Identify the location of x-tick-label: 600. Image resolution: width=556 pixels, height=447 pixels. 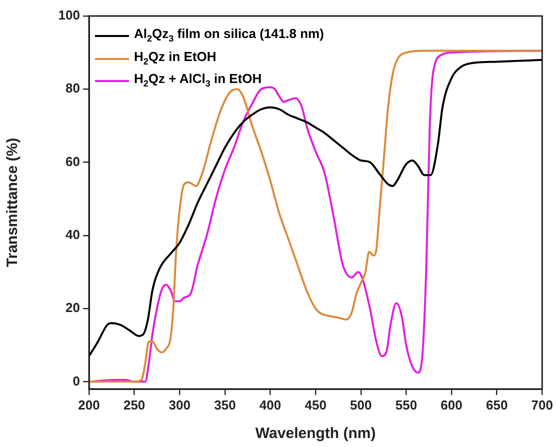
(451, 404).